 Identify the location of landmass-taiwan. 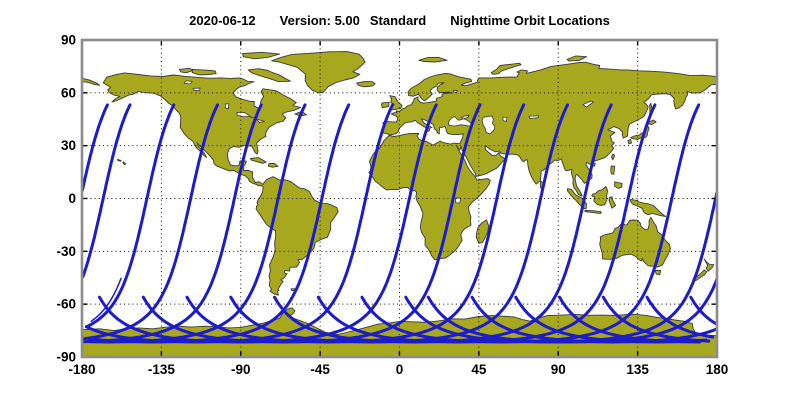
(613, 157).